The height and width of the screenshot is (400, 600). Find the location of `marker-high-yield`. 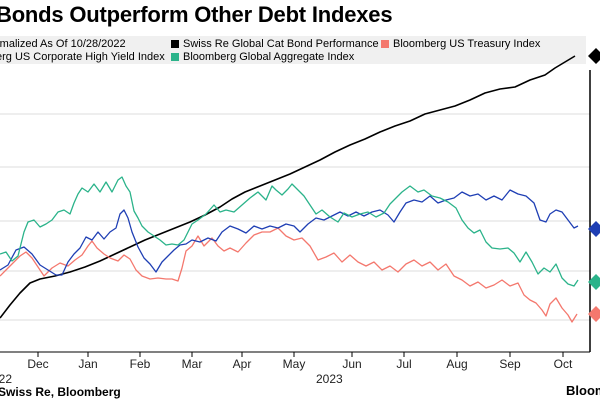

marker-high-yield is located at coordinates (594, 229).